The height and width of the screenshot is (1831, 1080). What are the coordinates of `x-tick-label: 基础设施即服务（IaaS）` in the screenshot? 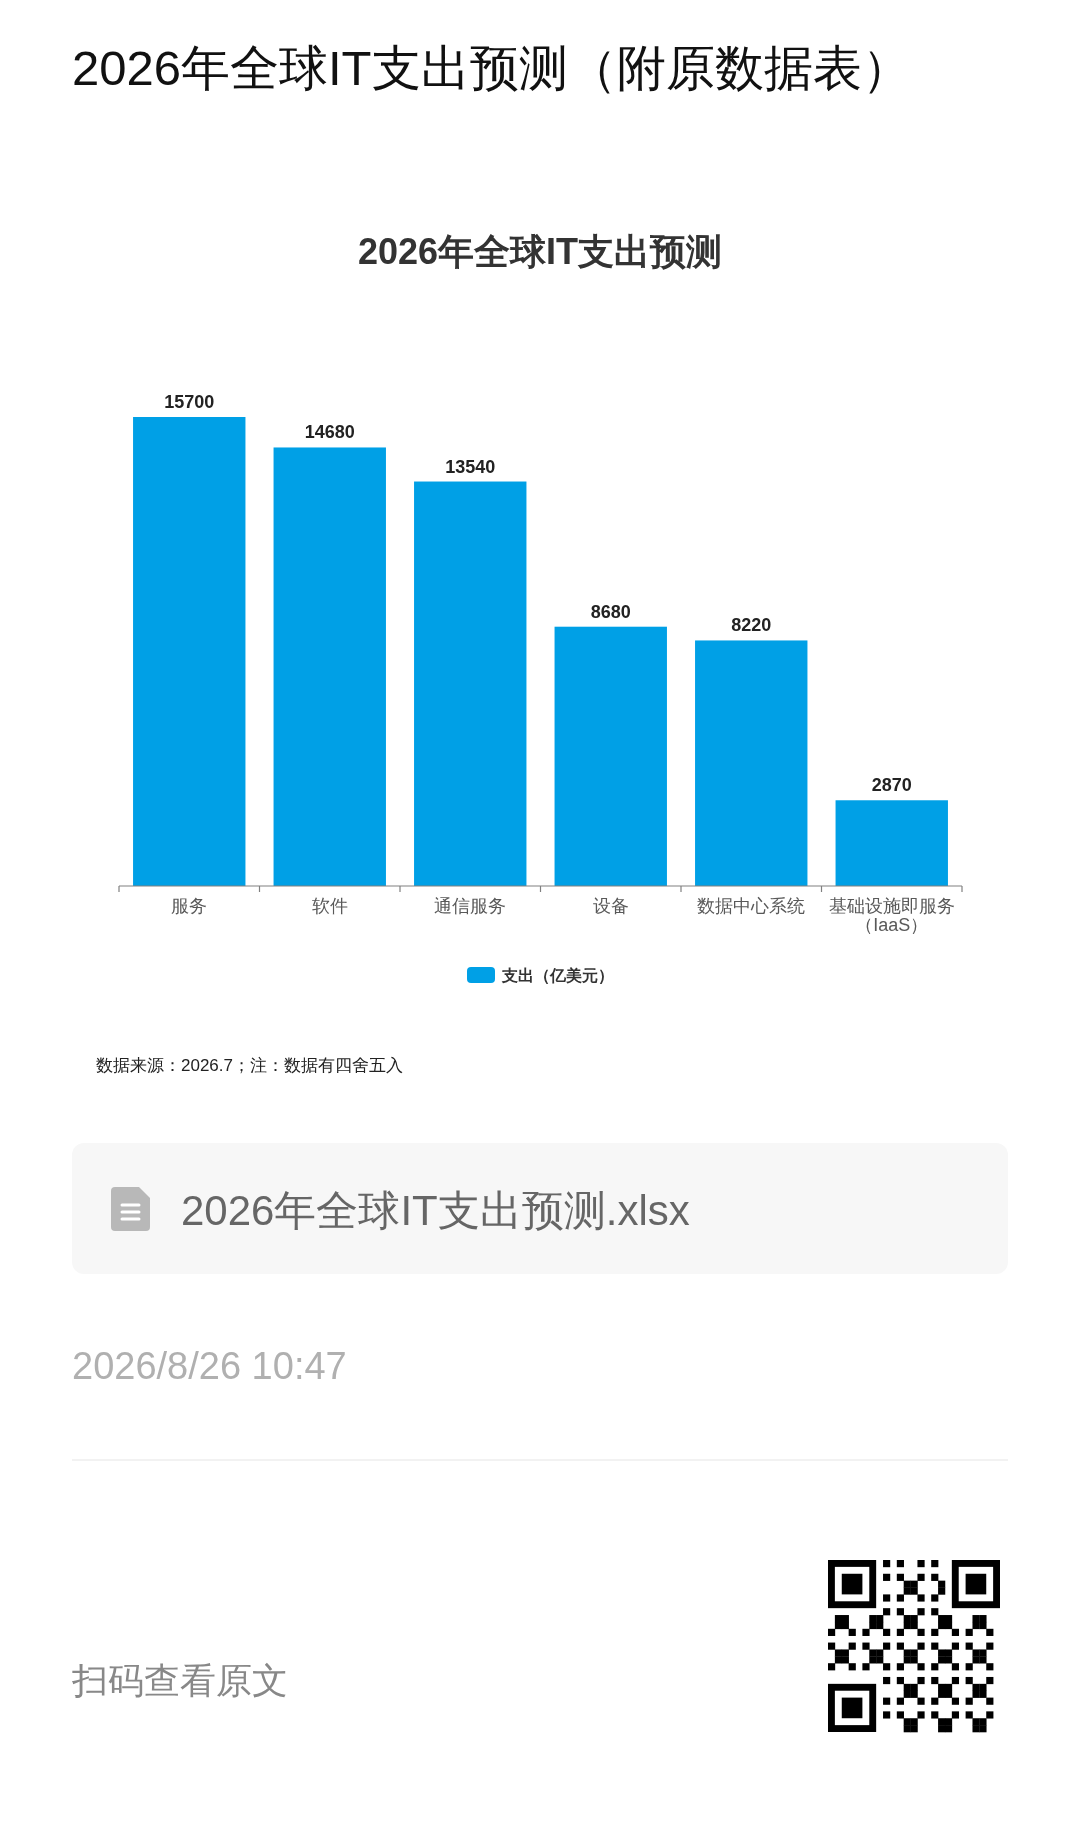 It's located at (891, 915).